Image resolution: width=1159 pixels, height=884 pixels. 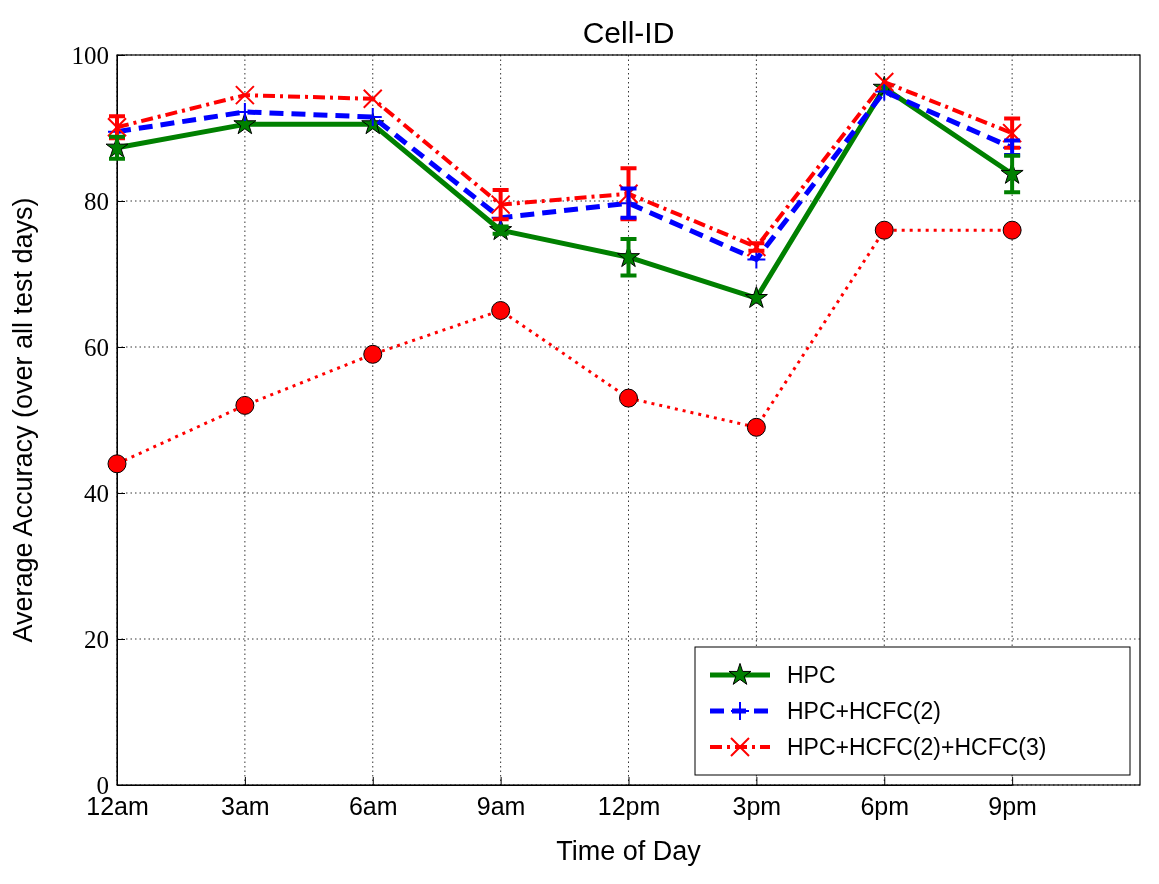 I want to click on y-axis-title: Average Accuracy (over all test days), so click(x=23, y=420).